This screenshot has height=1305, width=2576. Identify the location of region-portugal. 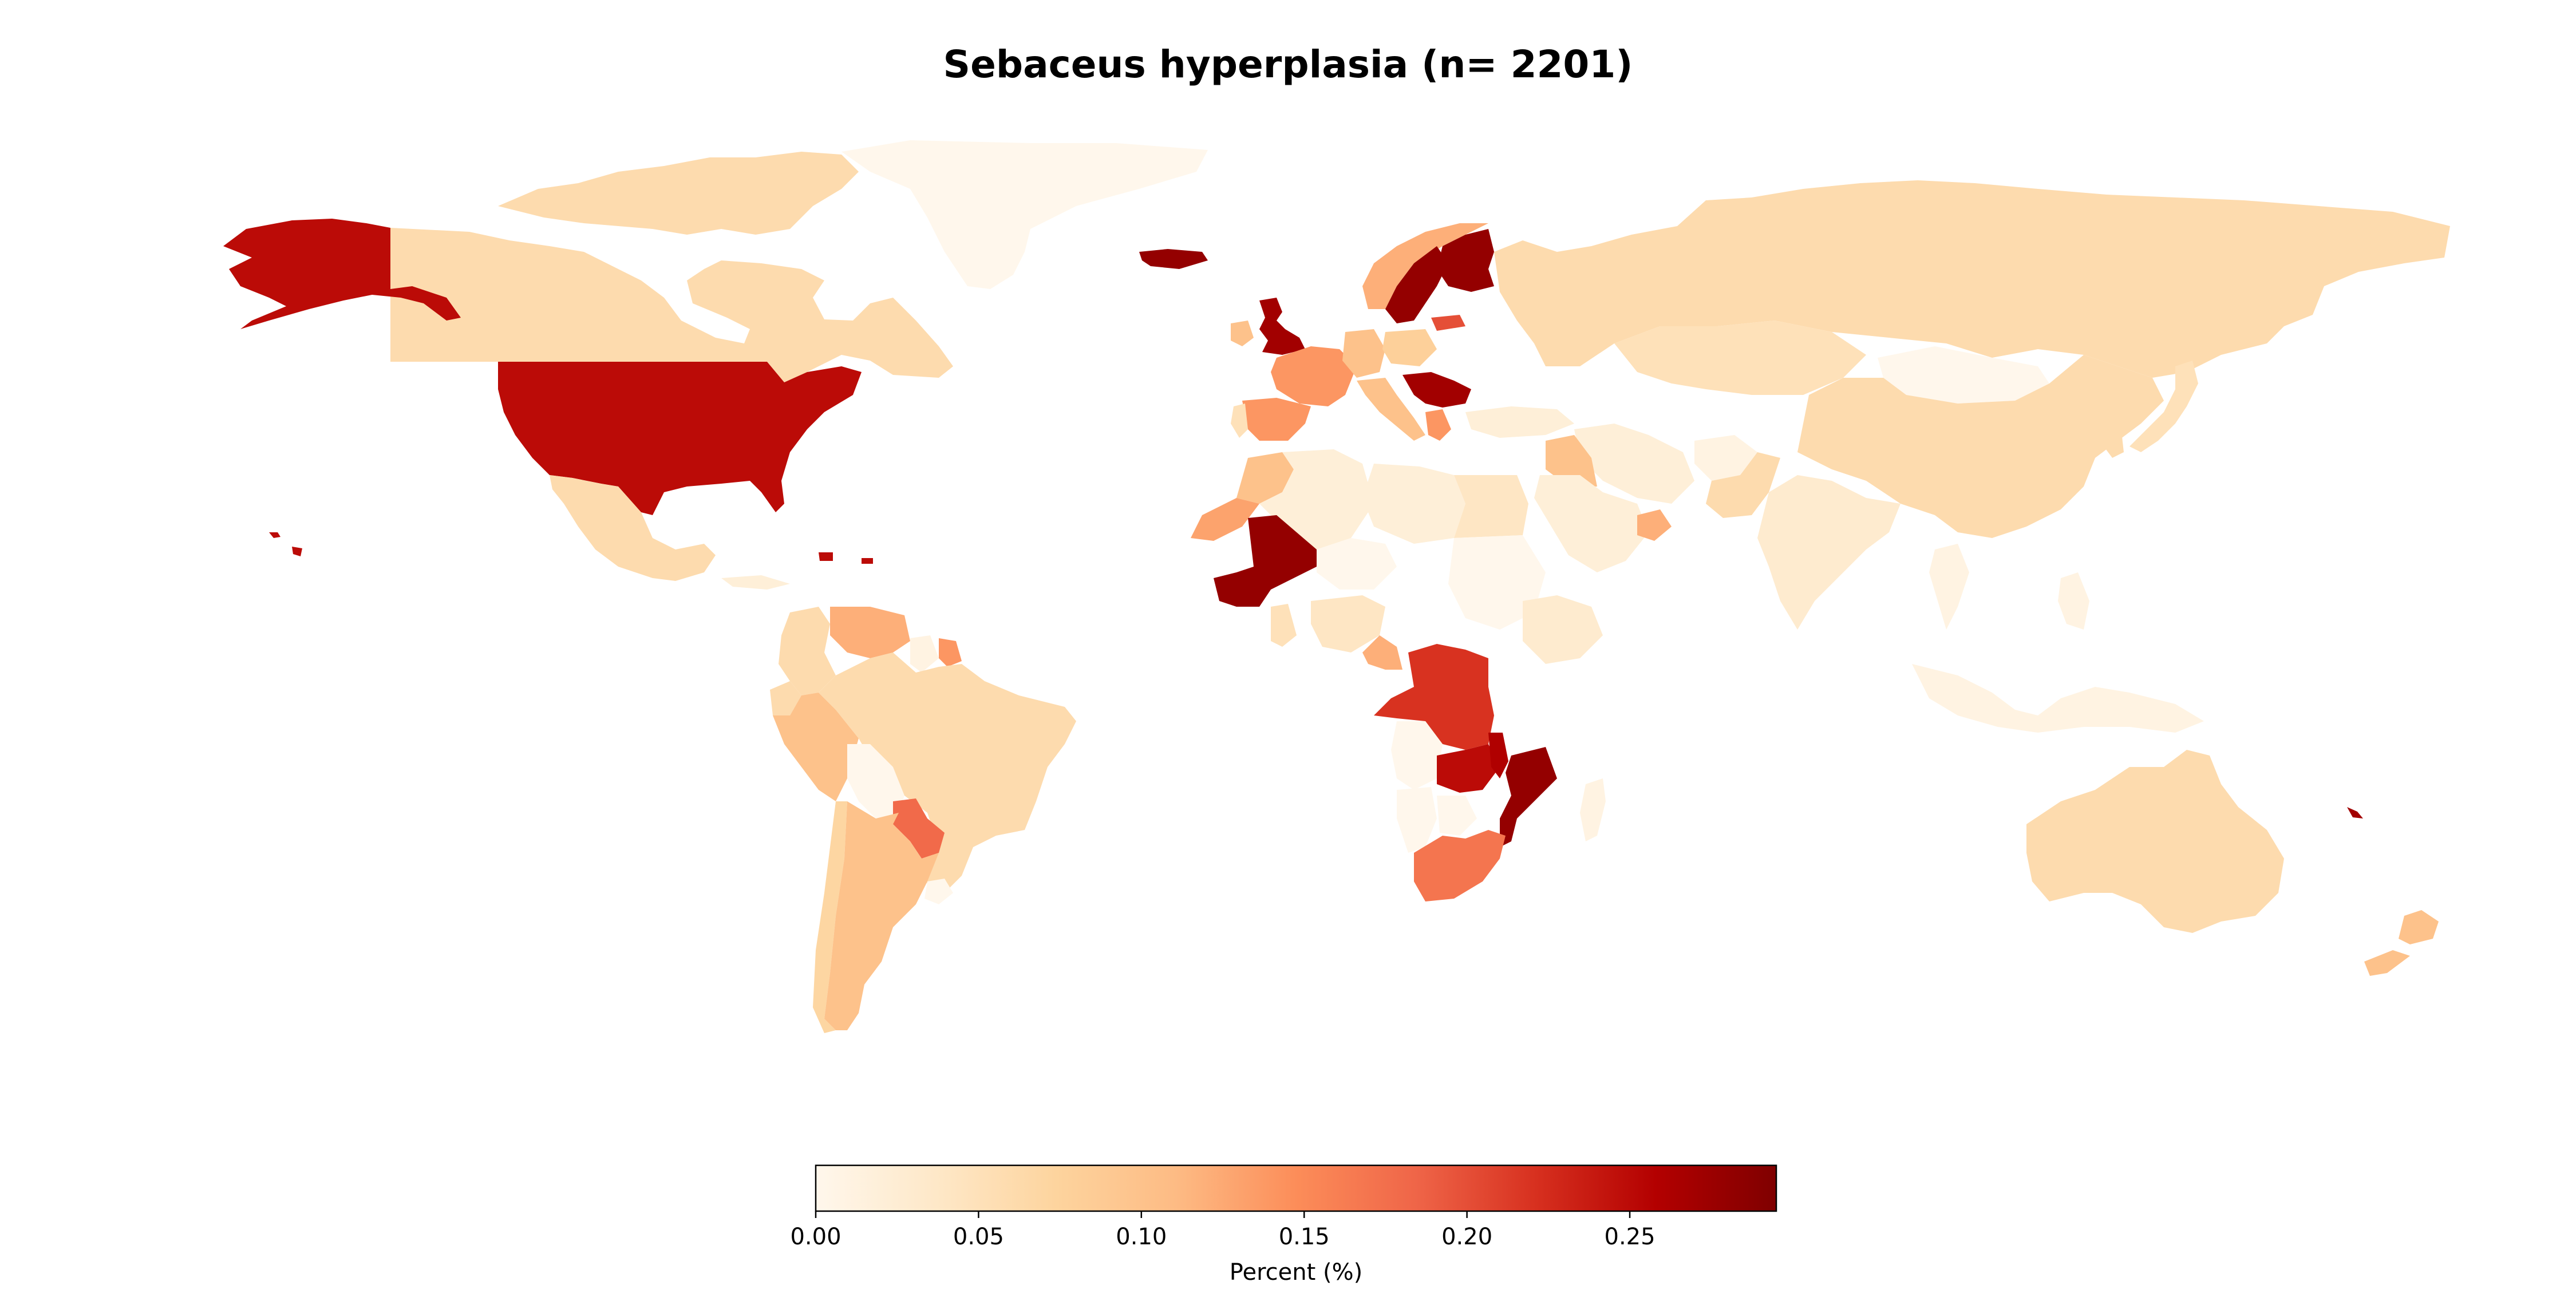
(1239, 421).